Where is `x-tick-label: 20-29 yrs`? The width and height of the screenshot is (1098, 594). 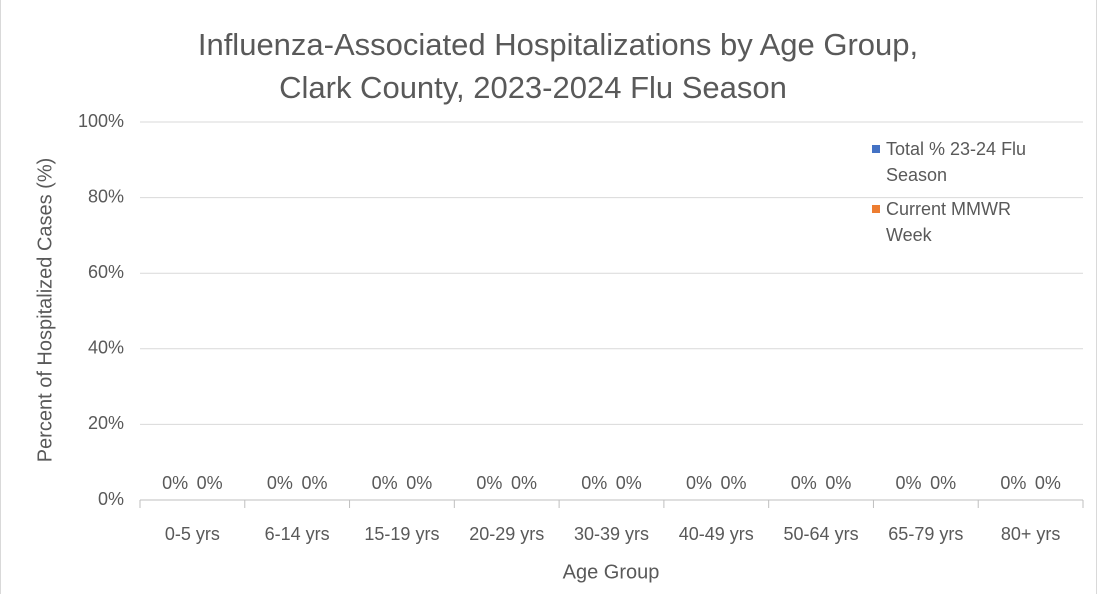
x-tick-label: 20-29 yrs is located at coordinates (506, 534).